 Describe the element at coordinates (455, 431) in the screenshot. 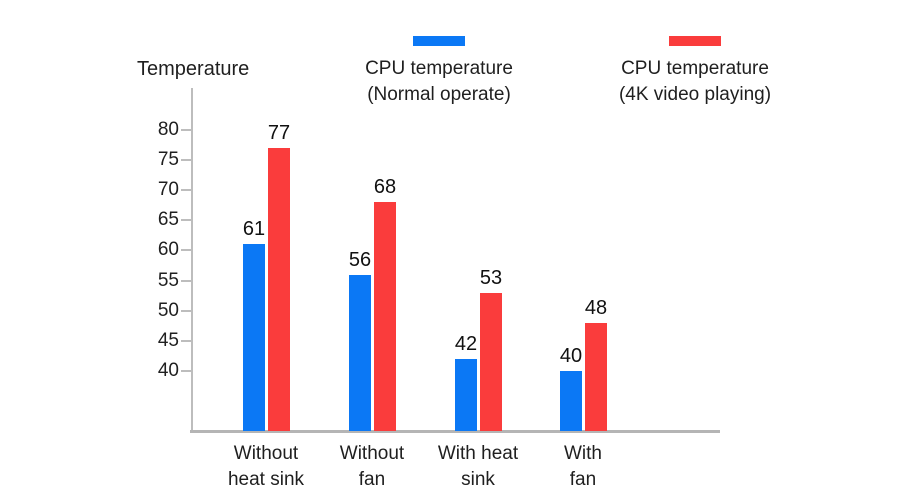

I see `x-axis-line` at that location.